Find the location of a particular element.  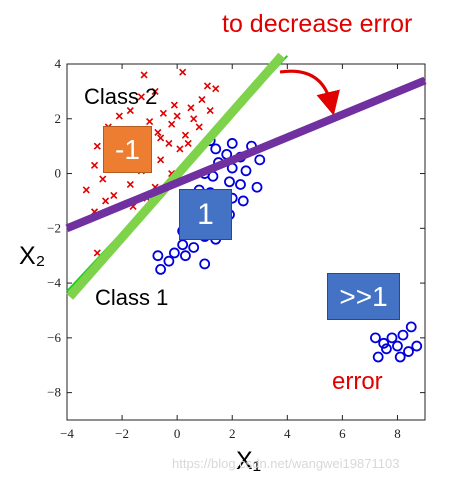

x-tick-label: −4 is located at coordinates (67, 433).